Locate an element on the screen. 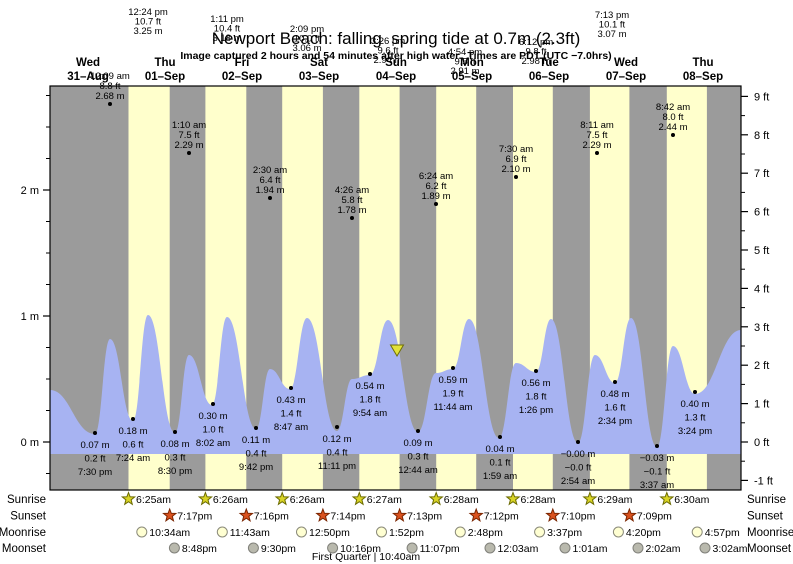 This screenshot has width=793, height=564. astro-event-time: 6:28am is located at coordinates (538, 500).